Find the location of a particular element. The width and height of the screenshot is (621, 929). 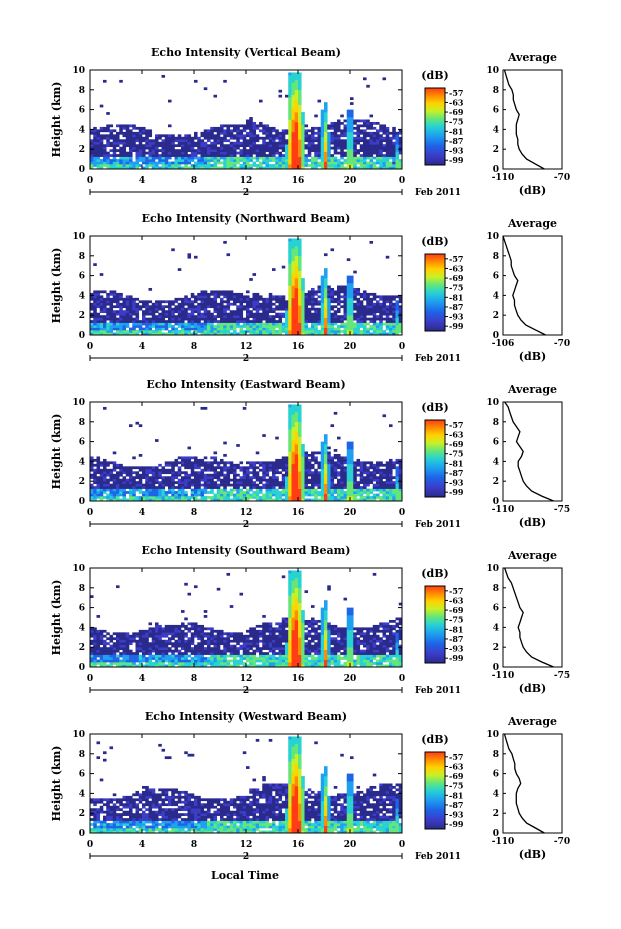

heatmap is located at coordinates (246, 619).